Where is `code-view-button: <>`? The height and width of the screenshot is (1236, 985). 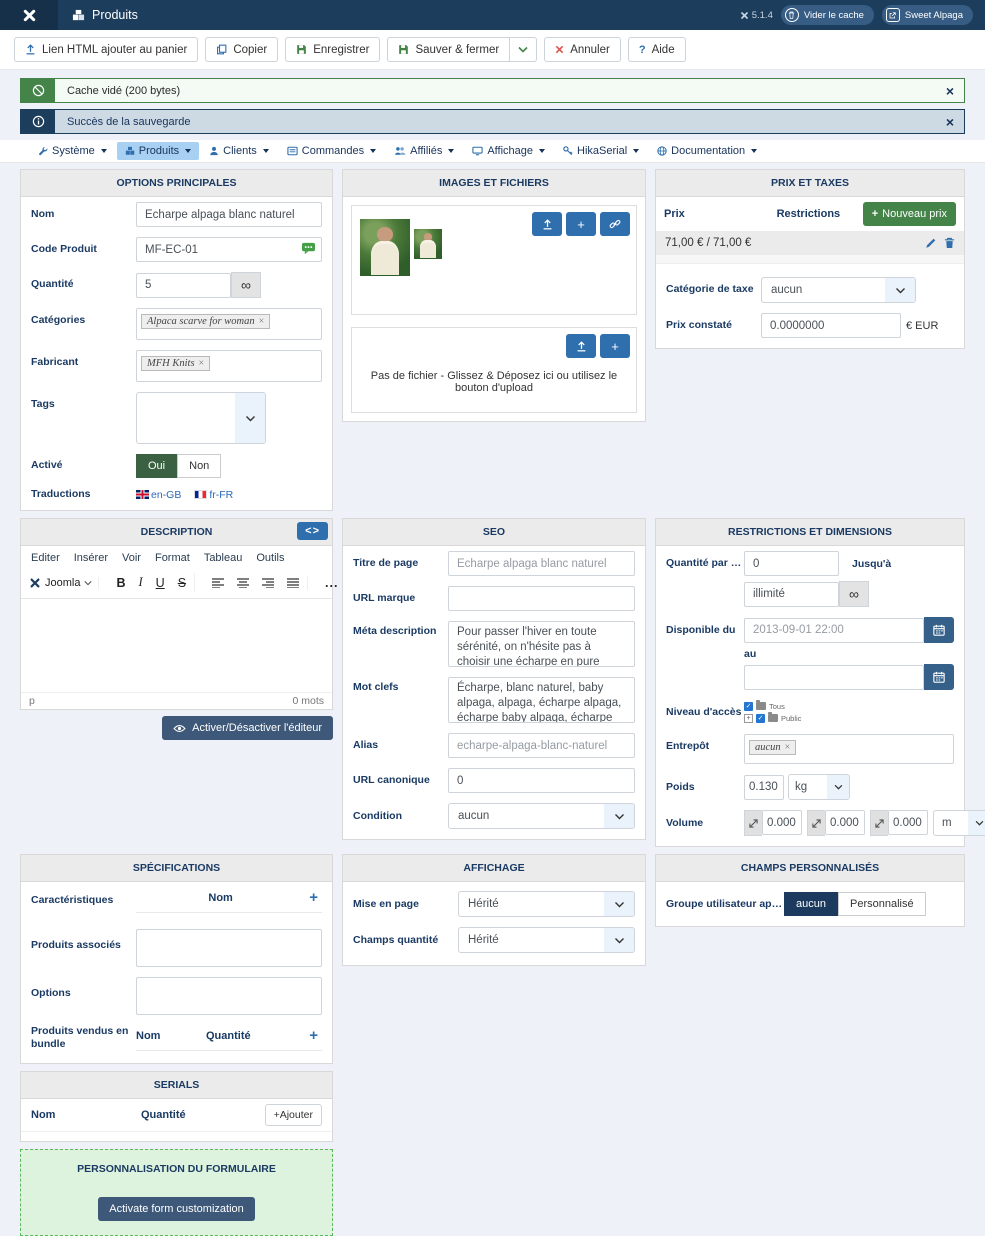 code-view-button: <> is located at coordinates (312, 531).